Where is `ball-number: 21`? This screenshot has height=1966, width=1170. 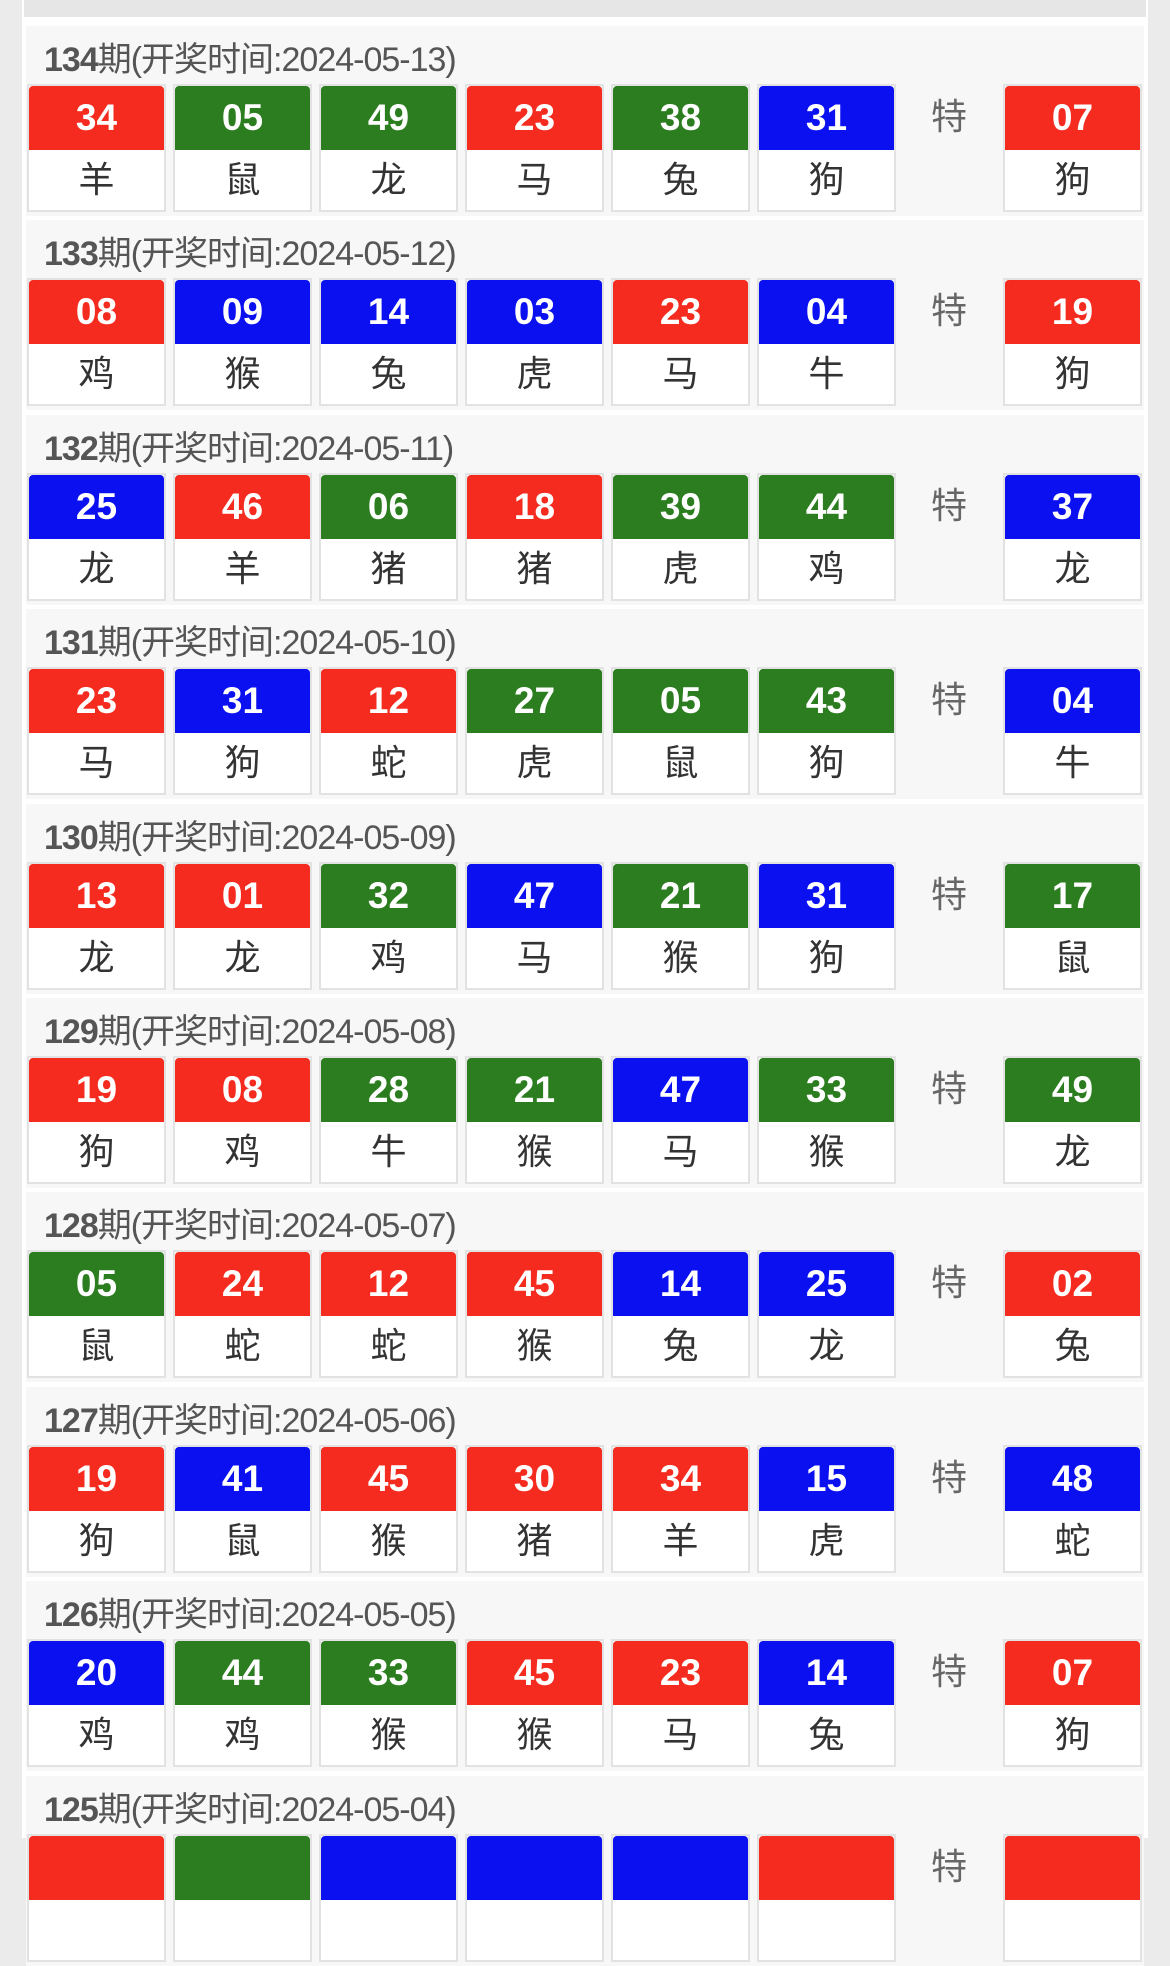
ball-number: 21 is located at coordinates (680, 895).